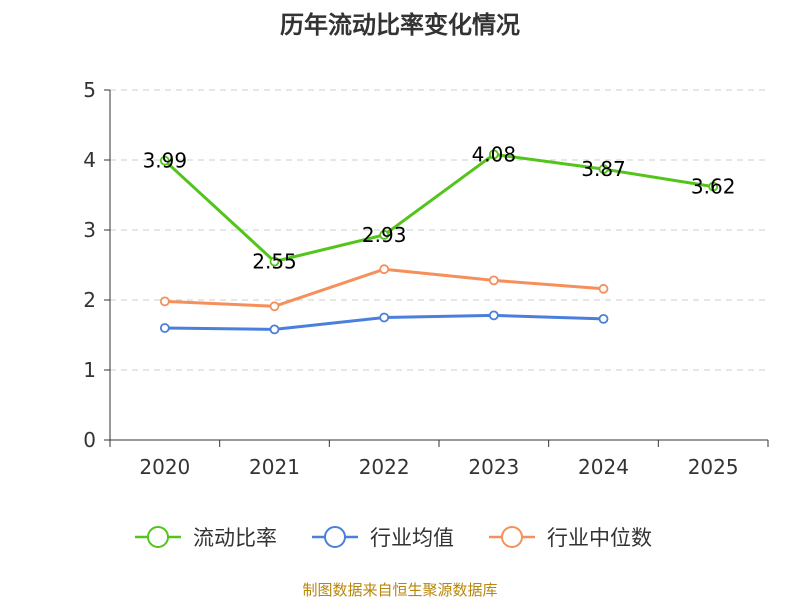  What do you see at coordinates (89, 160) in the screenshot?
I see `y-tick-label: 4` at bounding box center [89, 160].